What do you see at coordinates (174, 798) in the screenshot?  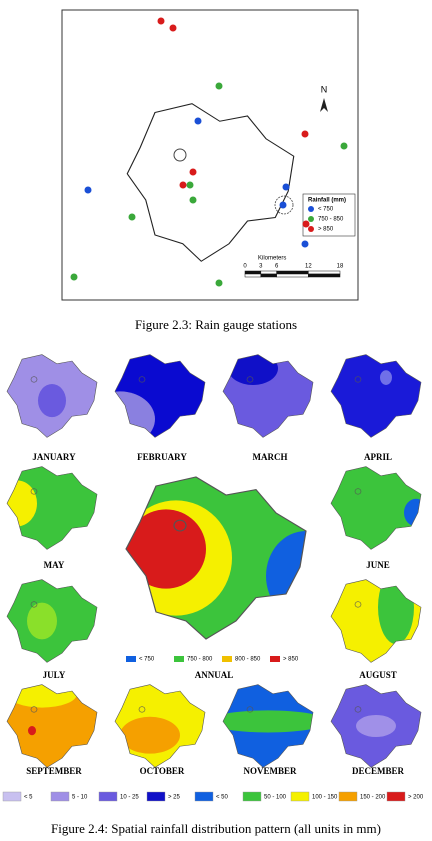 I see `legend-label: > 25` at bounding box center [174, 798].